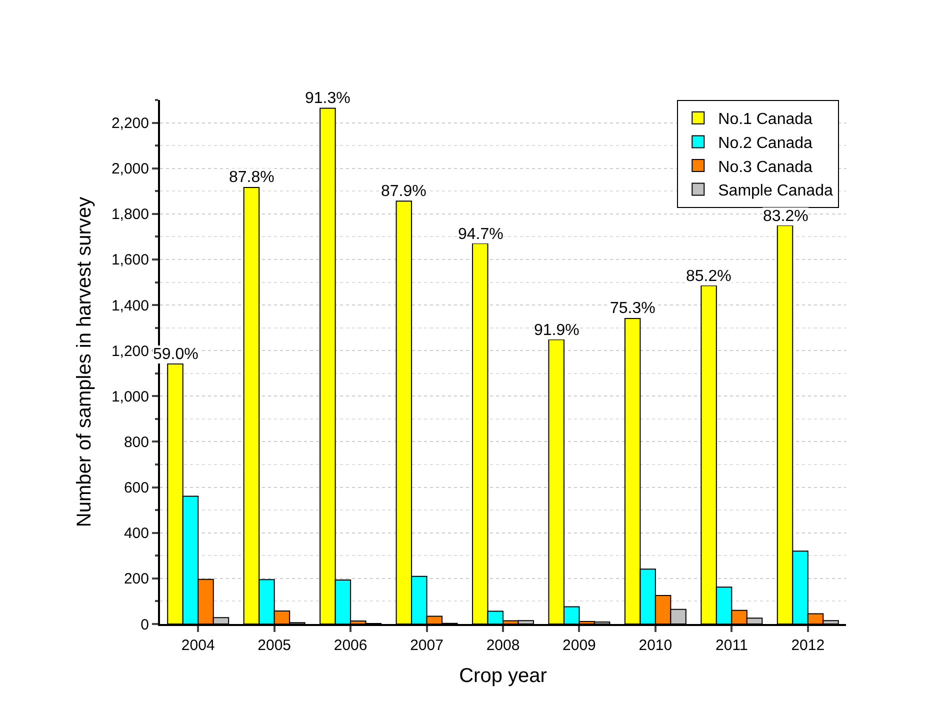  What do you see at coordinates (579, 645) in the screenshot?
I see `x-tick-label: 2009` at bounding box center [579, 645].